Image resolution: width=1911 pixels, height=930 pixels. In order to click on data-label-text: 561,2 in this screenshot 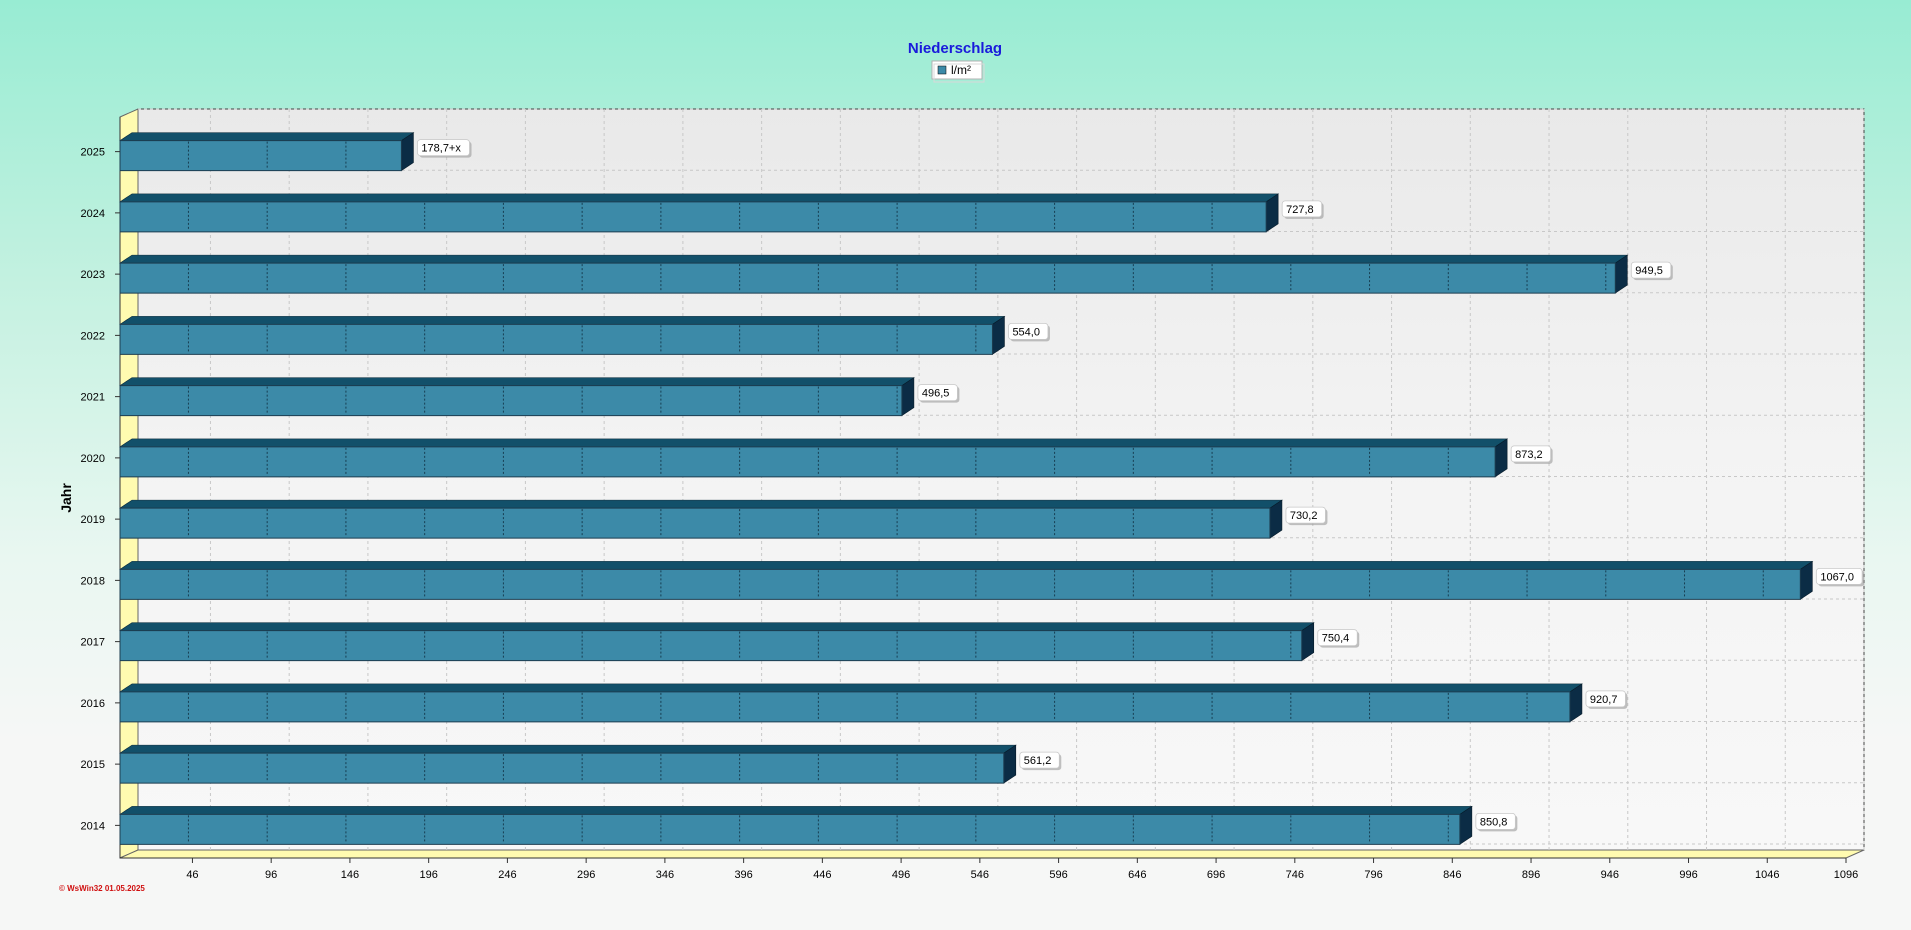, I will do `click(1038, 761)`.